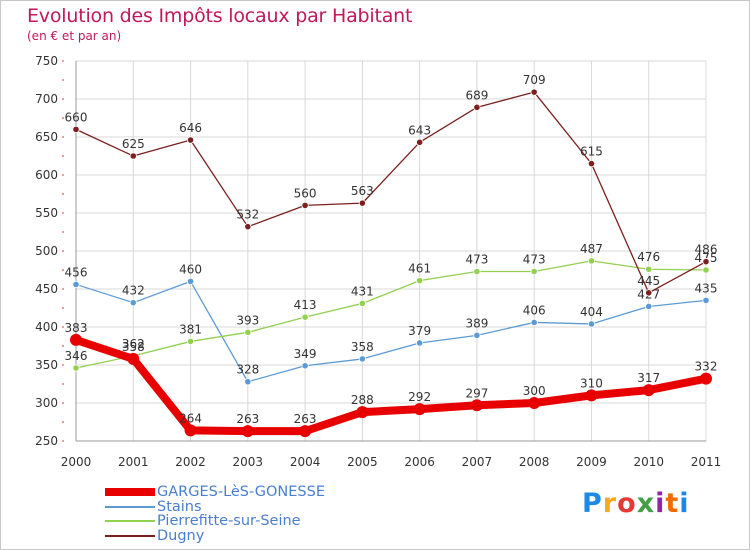 The width and height of the screenshot is (750, 550). What do you see at coordinates (46, 403) in the screenshot?
I see `y-tick-label: 300` at bounding box center [46, 403].